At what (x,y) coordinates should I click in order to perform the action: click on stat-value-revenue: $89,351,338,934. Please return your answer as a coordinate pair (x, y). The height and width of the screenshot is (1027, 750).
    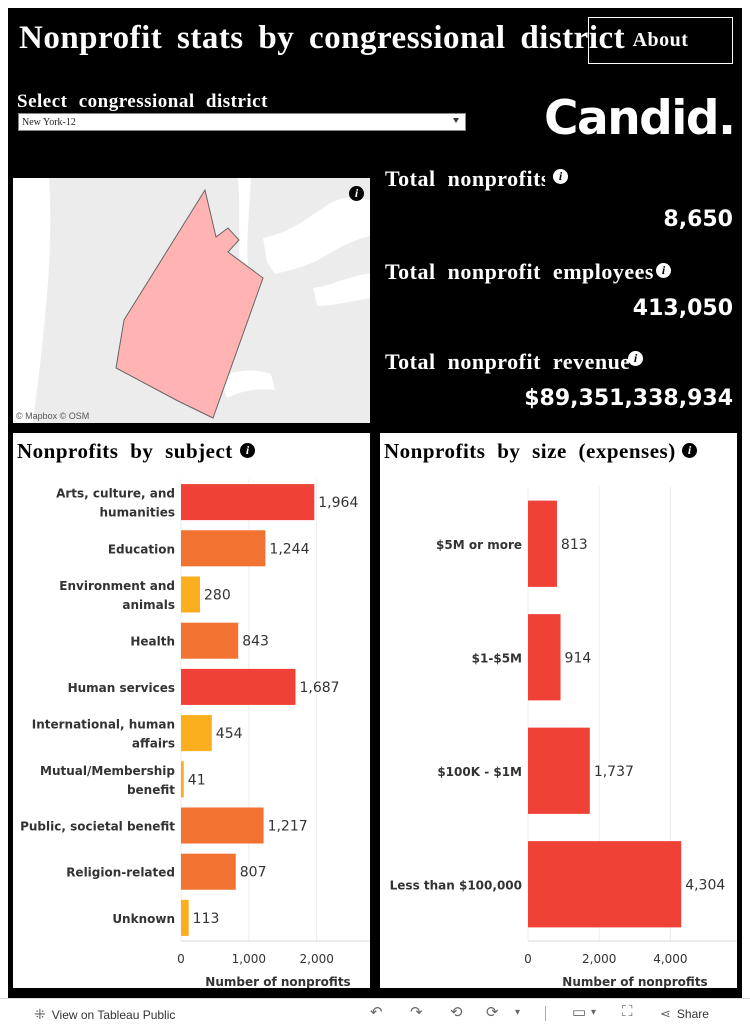
    Looking at the image, I should click on (628, 398).